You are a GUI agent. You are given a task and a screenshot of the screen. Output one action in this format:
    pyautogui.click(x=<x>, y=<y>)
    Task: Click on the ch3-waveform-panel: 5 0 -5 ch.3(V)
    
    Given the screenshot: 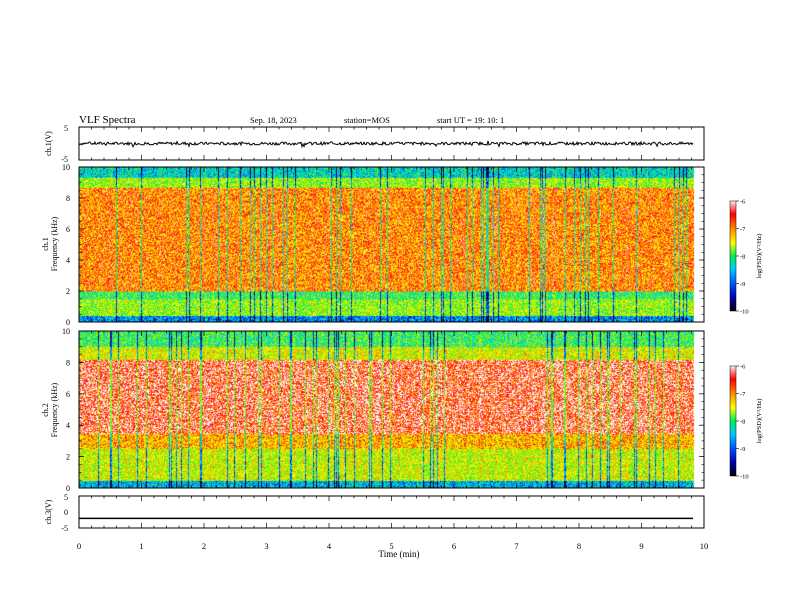 What is the action you would take?
    pyautogui.click(x=374, y=513)
    